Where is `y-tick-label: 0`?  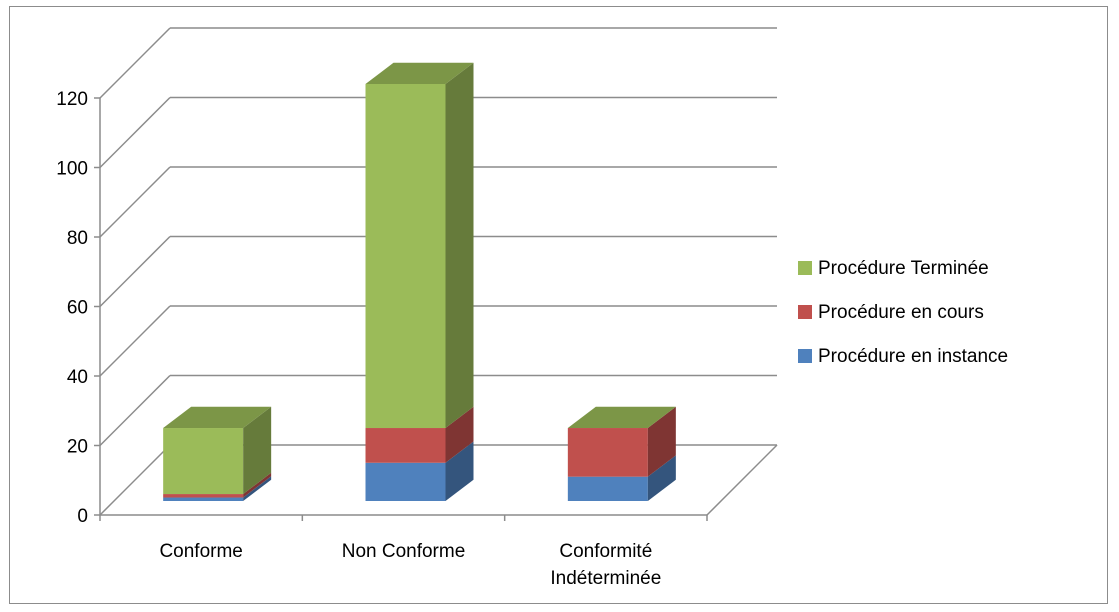
y-tick-label: 0 is located at coordinates (82, 516).